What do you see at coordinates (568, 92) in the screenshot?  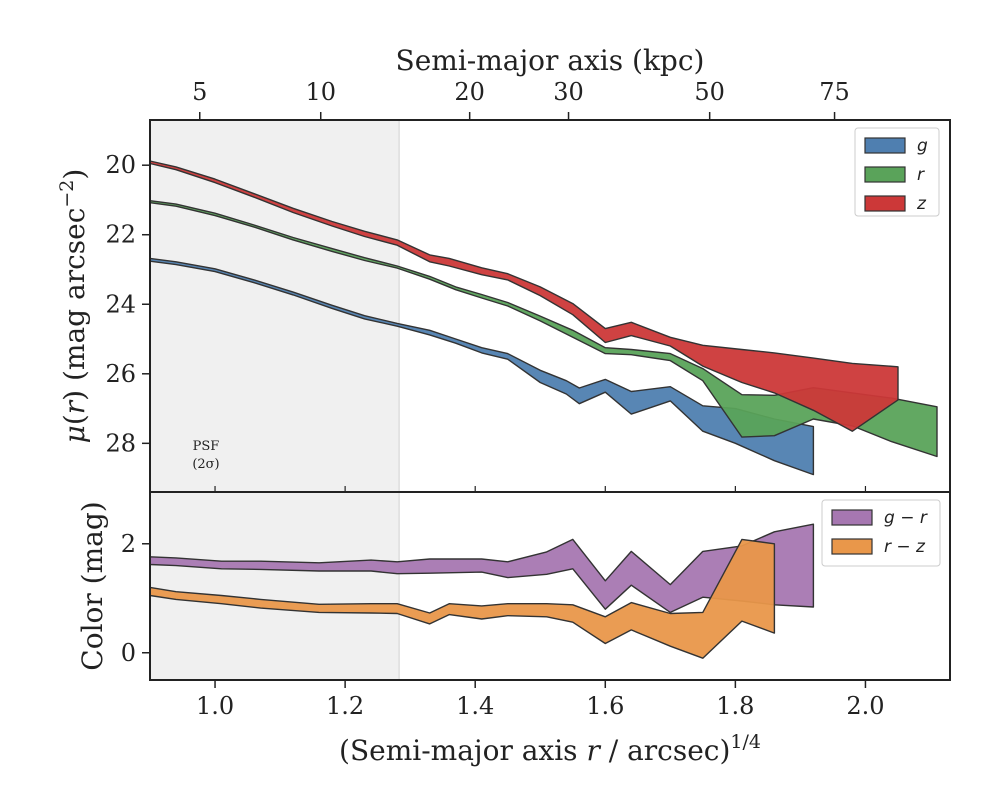 I see `kpc-tick-label-3: 30` at bounding box center [568, 92].